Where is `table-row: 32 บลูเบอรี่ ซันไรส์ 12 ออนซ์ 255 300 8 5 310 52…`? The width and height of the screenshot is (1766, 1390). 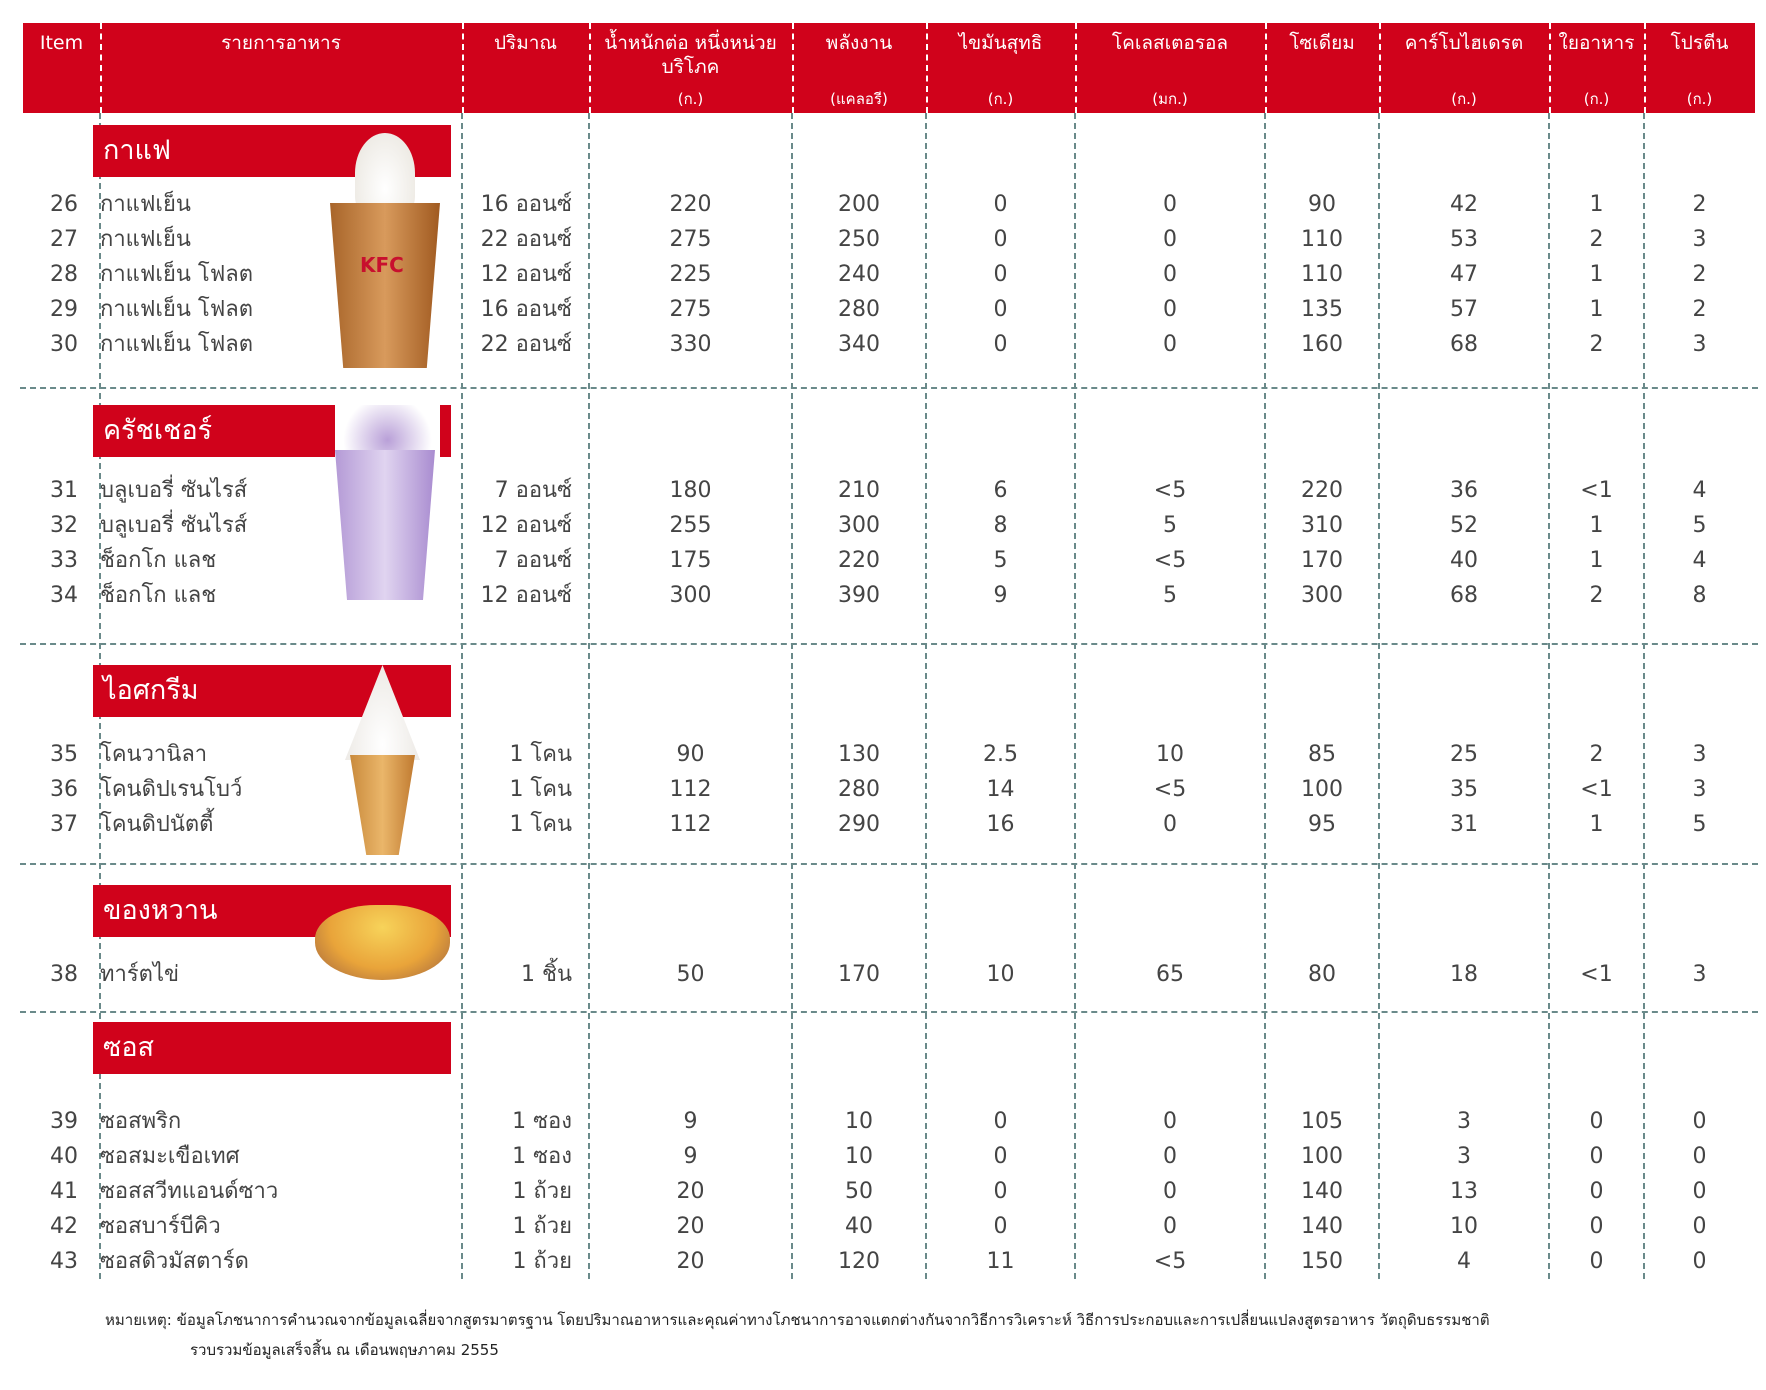 table-row: 32 บลูเบอรี่ ซันไรส์ 12 ออนซ์ 255 300 8 5 310 52… is located at coordinates (883, 525).